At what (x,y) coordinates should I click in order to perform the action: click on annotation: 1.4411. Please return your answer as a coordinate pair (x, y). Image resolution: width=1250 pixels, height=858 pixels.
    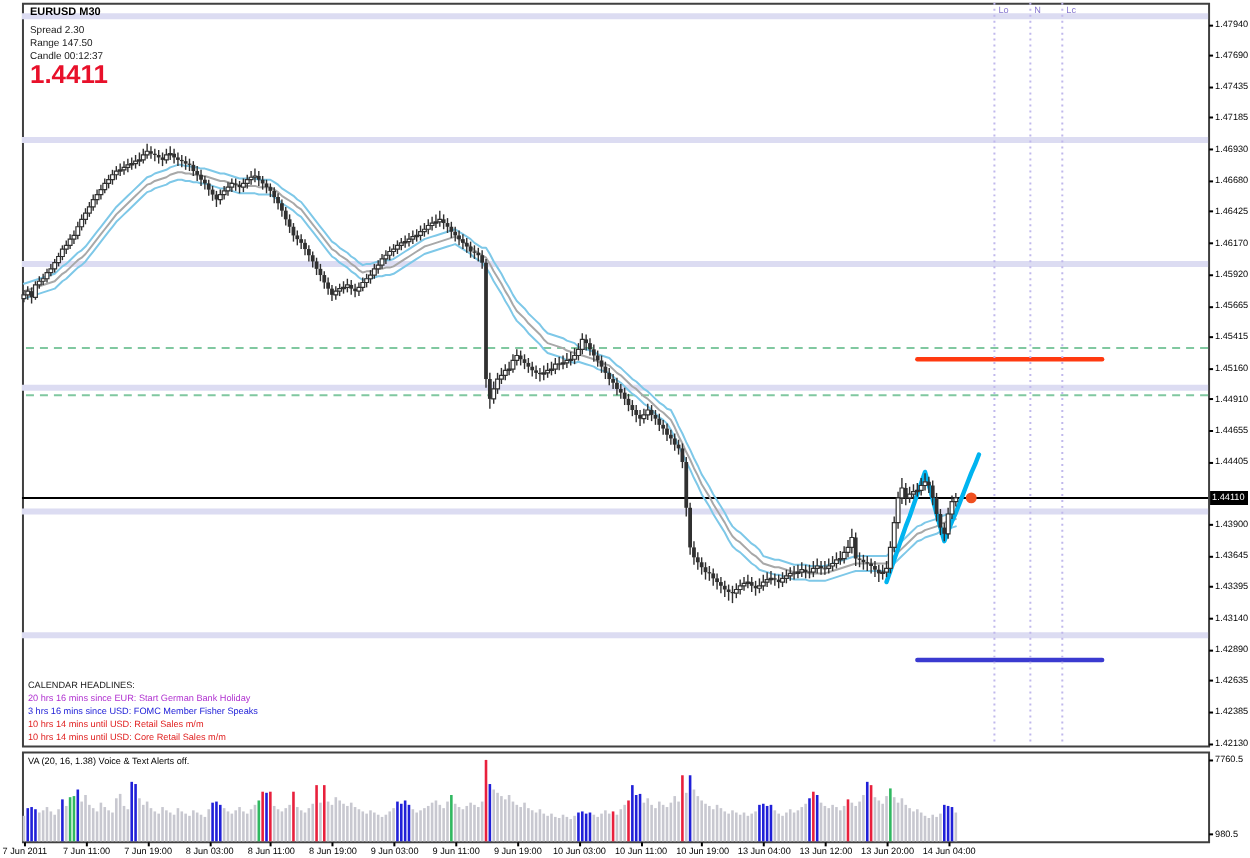
    Looking at the image, I should click on (68, 73).